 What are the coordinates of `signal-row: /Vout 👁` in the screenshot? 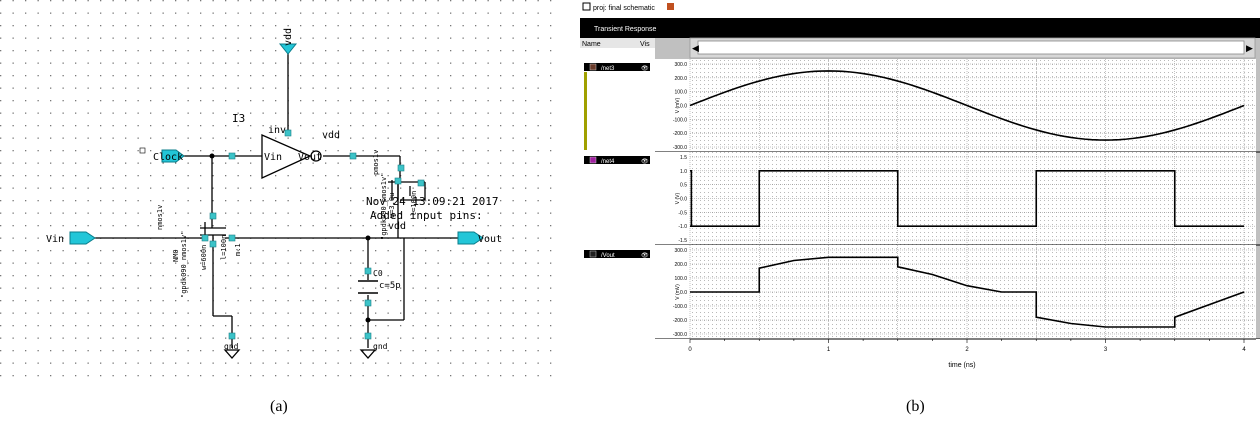 It's located at (617, 254).